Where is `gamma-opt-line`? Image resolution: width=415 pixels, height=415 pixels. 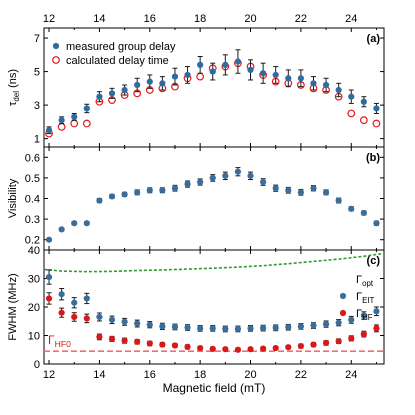
gamma-opt-line is located at coordinates (214, 262).